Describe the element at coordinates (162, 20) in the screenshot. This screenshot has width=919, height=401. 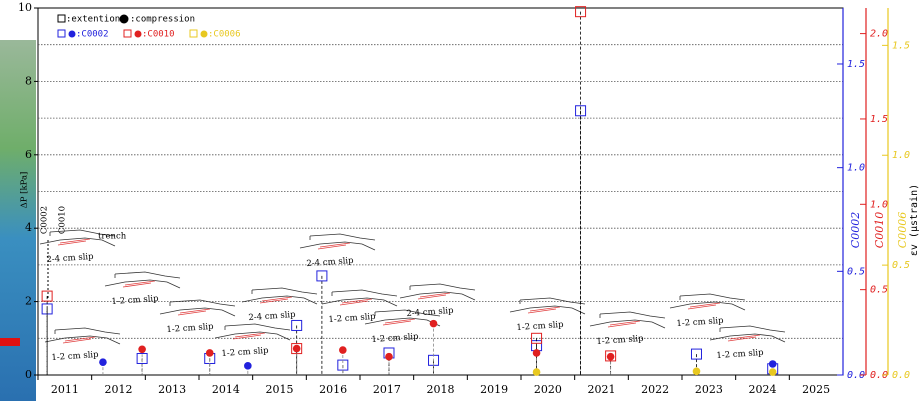
I see `legend-text: :compression` at that location.